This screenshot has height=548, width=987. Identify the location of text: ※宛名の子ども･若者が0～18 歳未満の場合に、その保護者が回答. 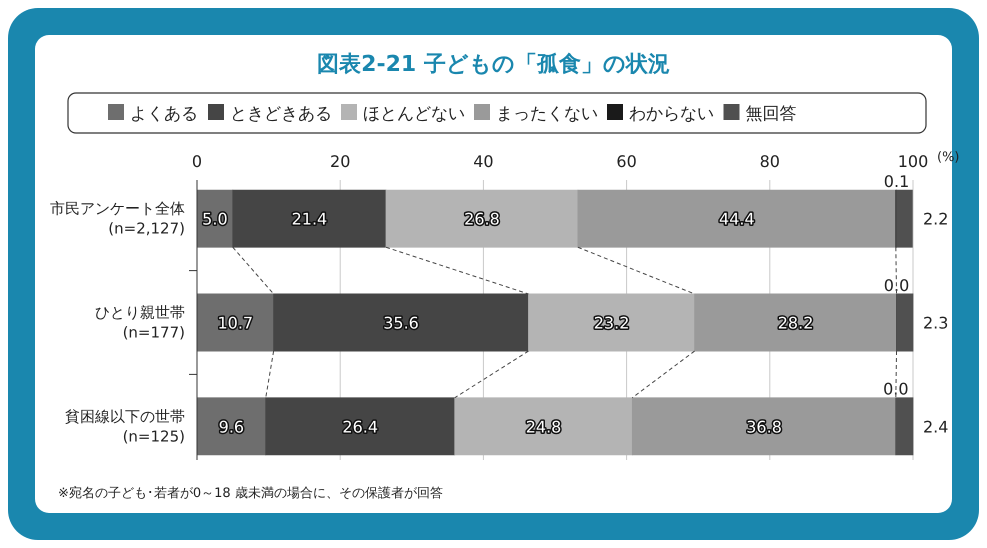
(250, 493).